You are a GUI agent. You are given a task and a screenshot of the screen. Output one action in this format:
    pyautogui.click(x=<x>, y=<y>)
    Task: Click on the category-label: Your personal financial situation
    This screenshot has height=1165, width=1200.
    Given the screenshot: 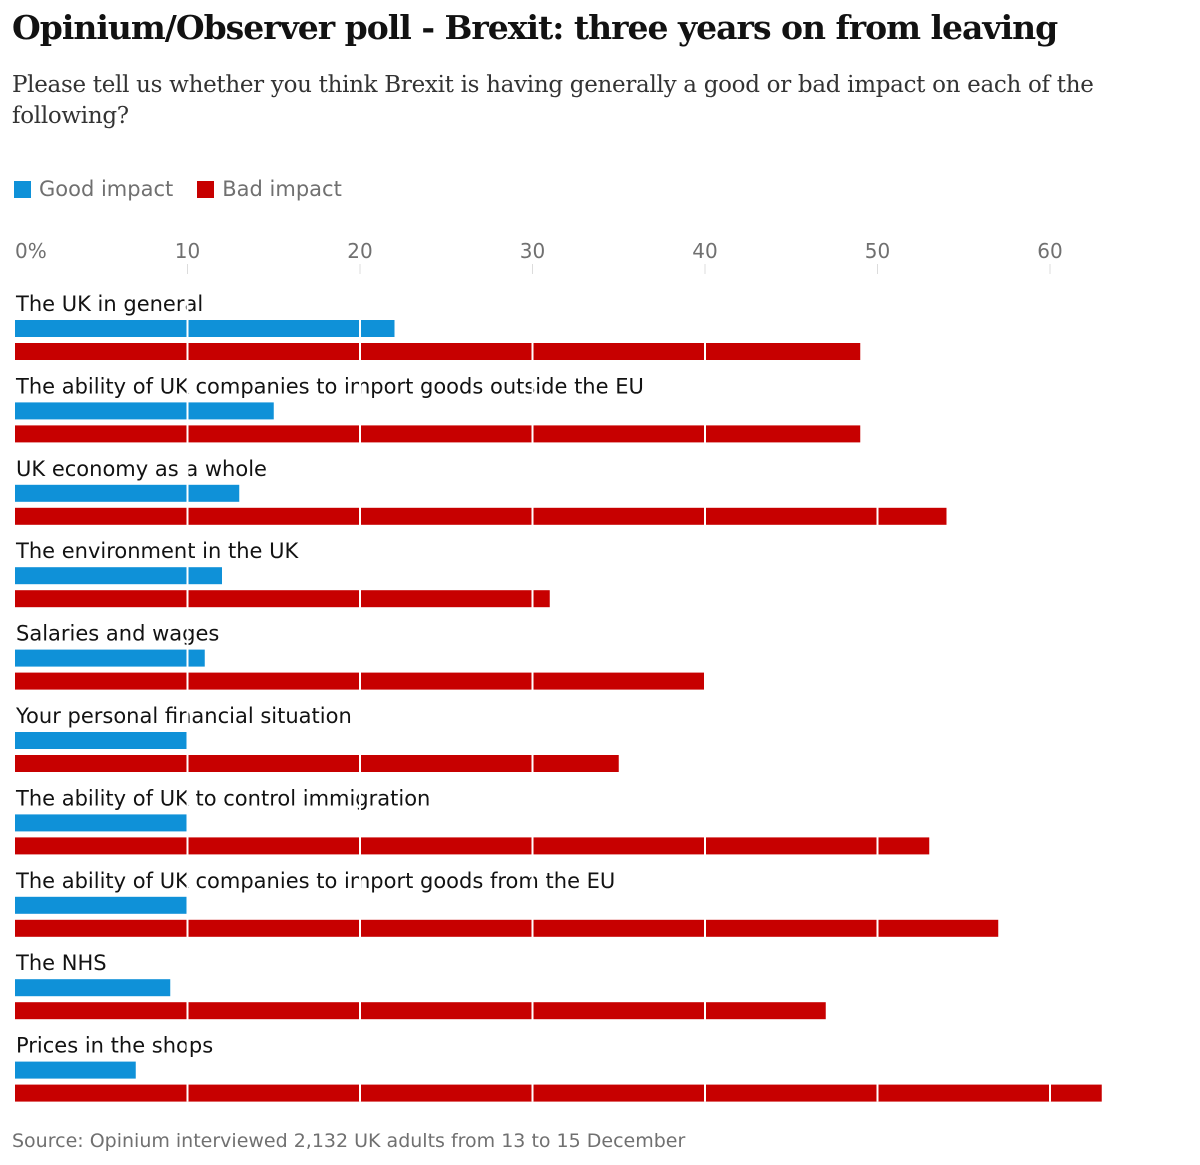 What is the action you would take?
    pyautogui.click(x=183, y=716)
    